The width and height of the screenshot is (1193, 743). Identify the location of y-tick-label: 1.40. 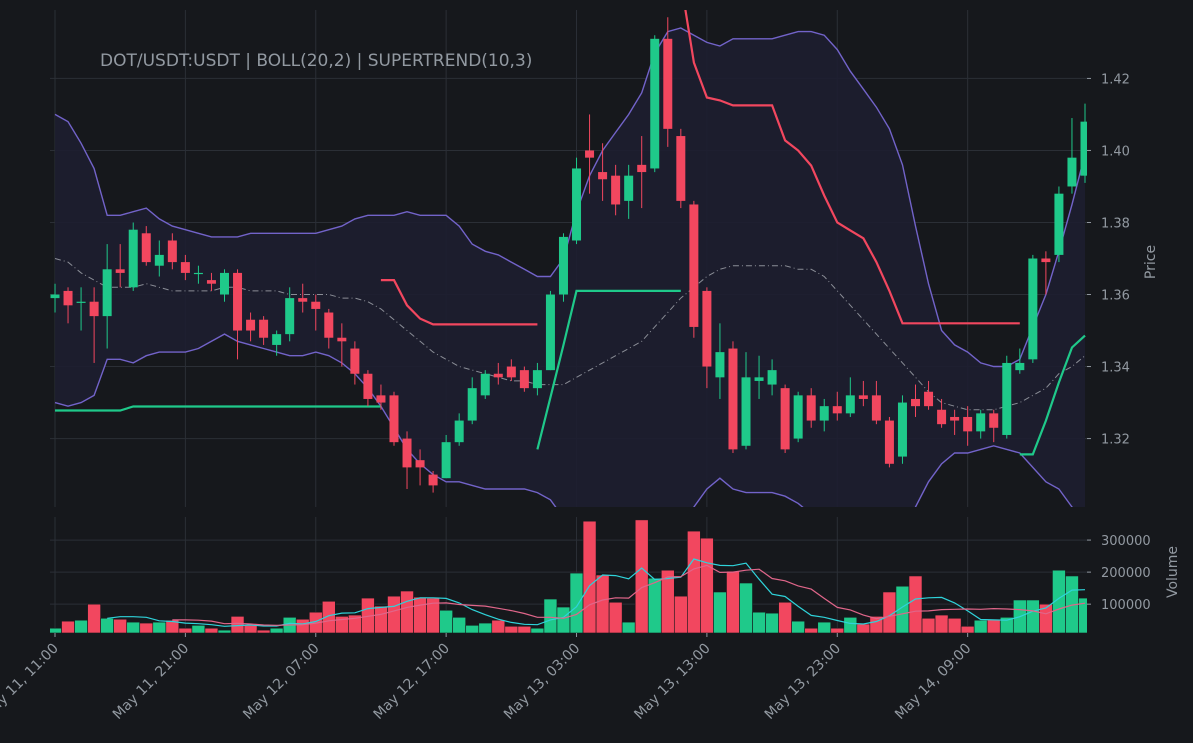
(1115, 151).